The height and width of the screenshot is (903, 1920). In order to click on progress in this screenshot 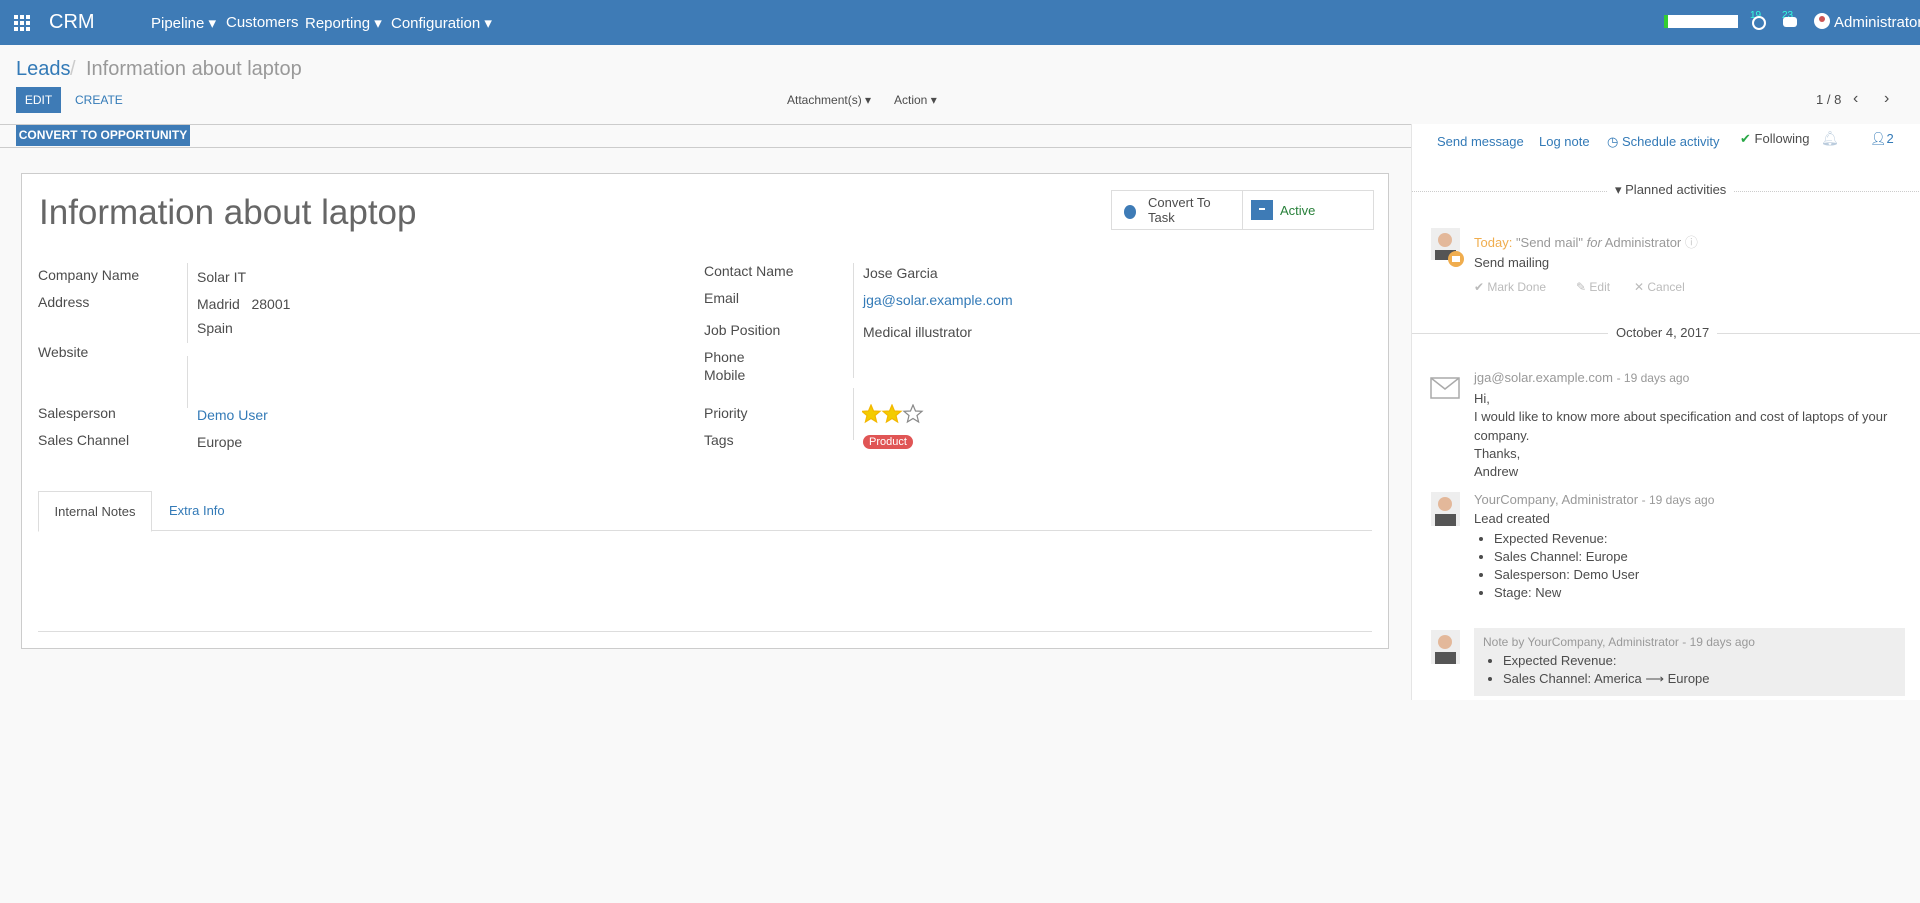, I will do `click(1701, 21)`.